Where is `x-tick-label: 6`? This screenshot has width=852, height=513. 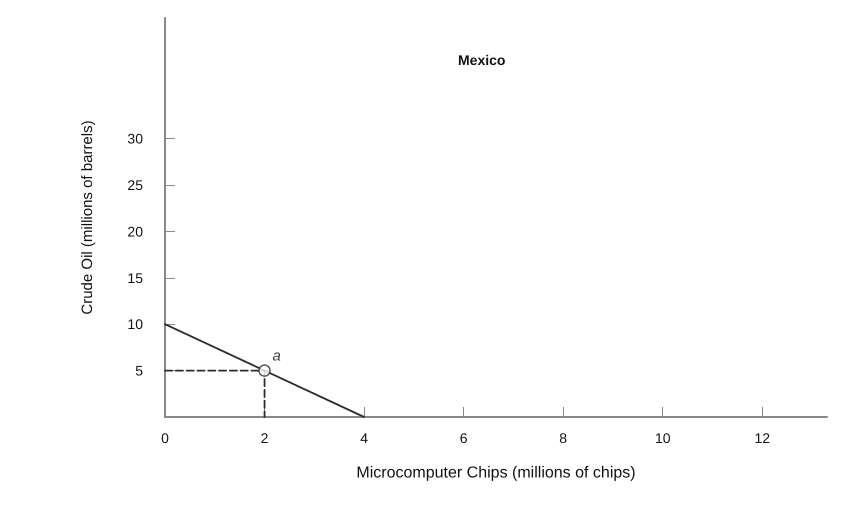
x-tick-label: 6 is located at coordinates (464, 438).